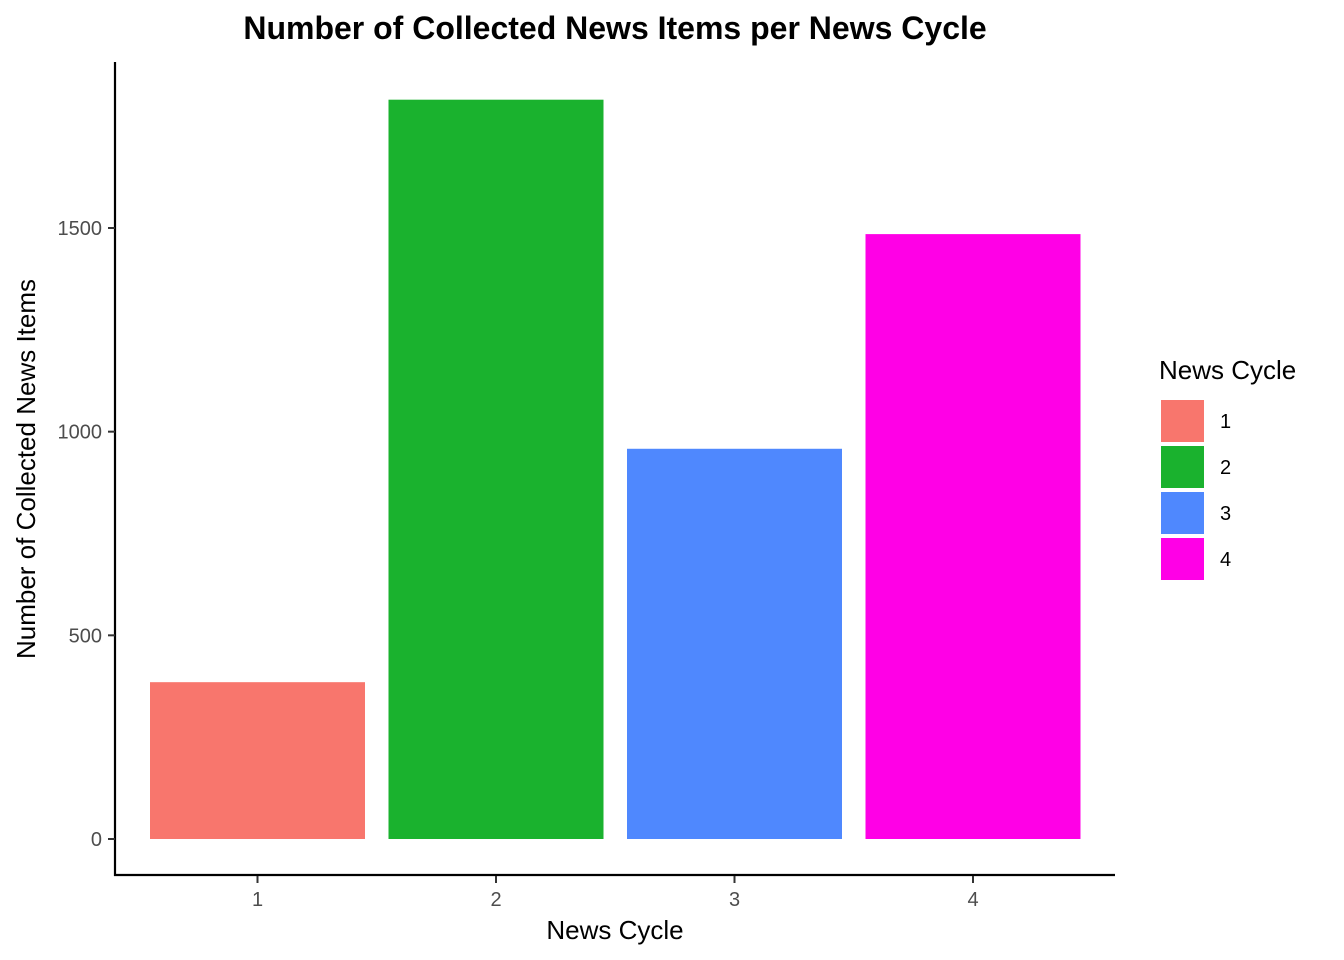 Image resolution: width=1344 pixels, height=960 pixels. I want to click on x-tick-label: 1, so click(257, 900).